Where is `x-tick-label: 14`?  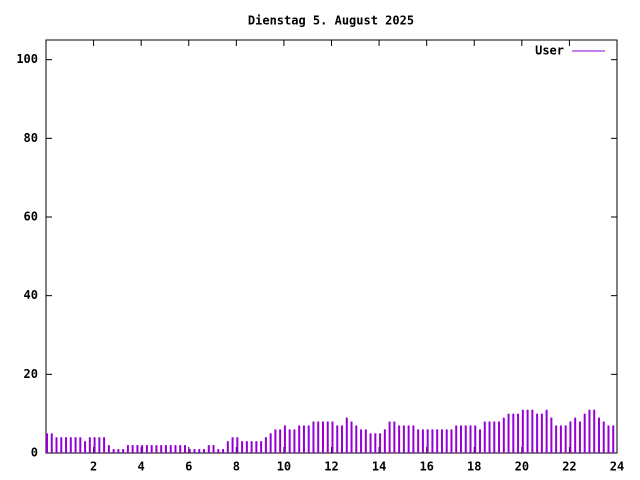 x-tick-label: 14 is located at coordinates (379, 467).